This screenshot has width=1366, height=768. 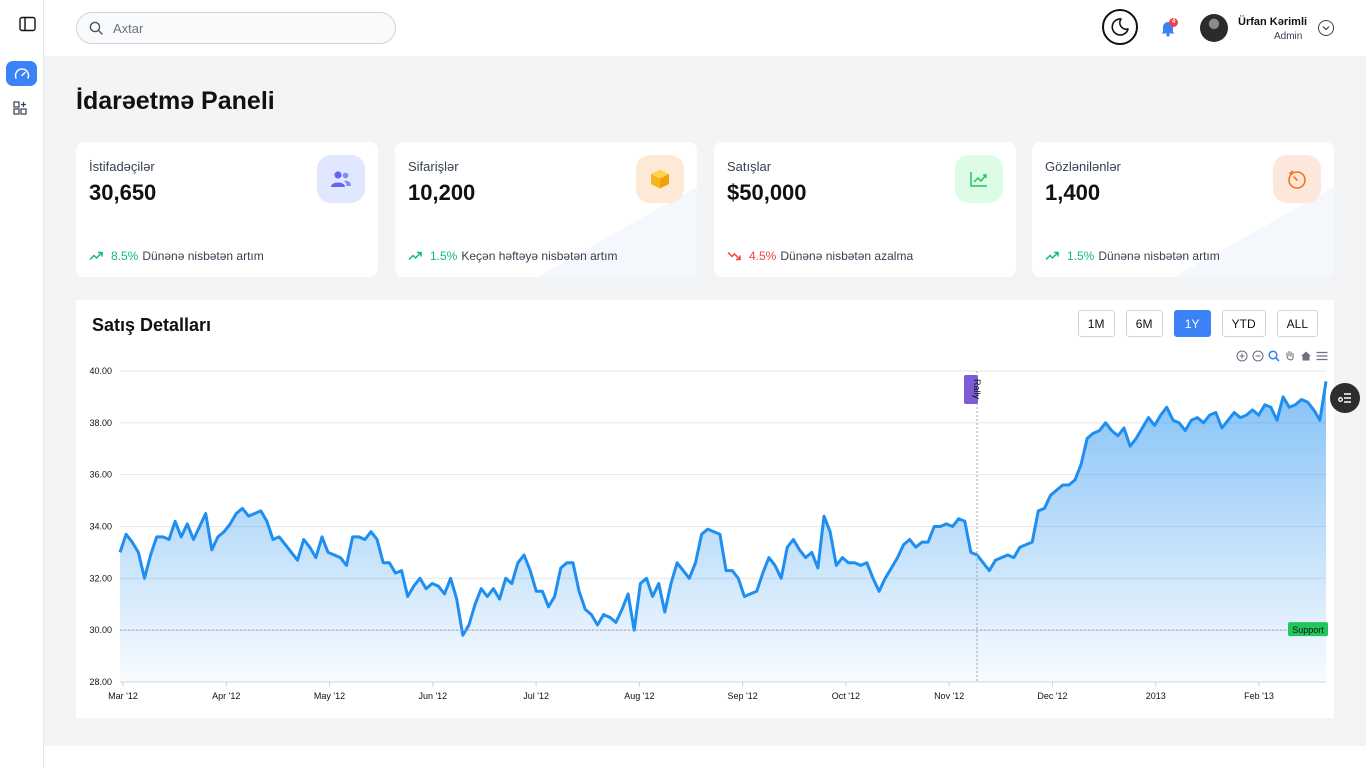 I want to click on x-tick-label: Aug '12, so click(x=639, y=696).